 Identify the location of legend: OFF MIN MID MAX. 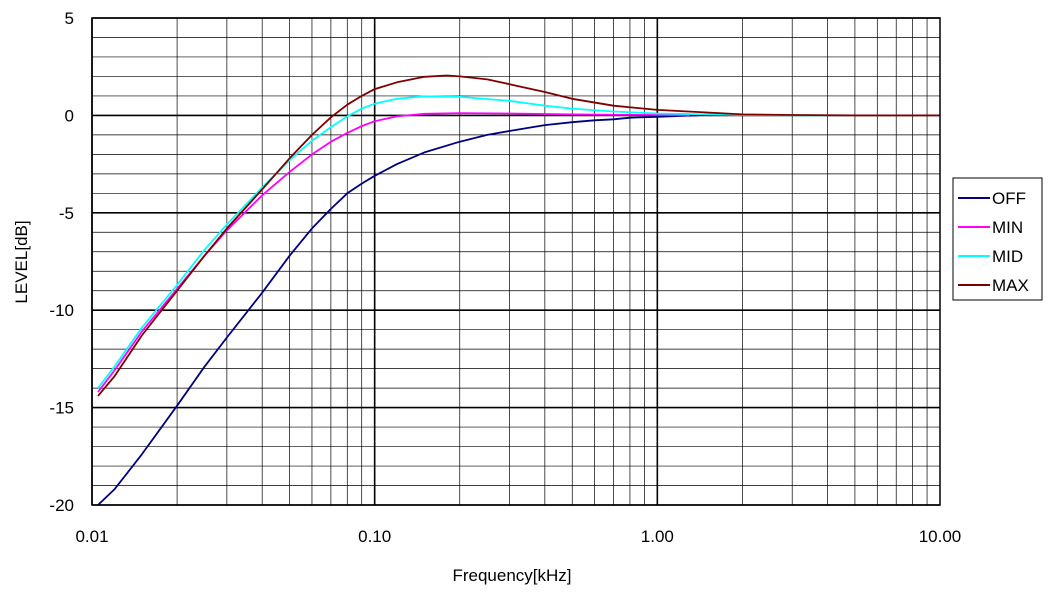
(997, 239).